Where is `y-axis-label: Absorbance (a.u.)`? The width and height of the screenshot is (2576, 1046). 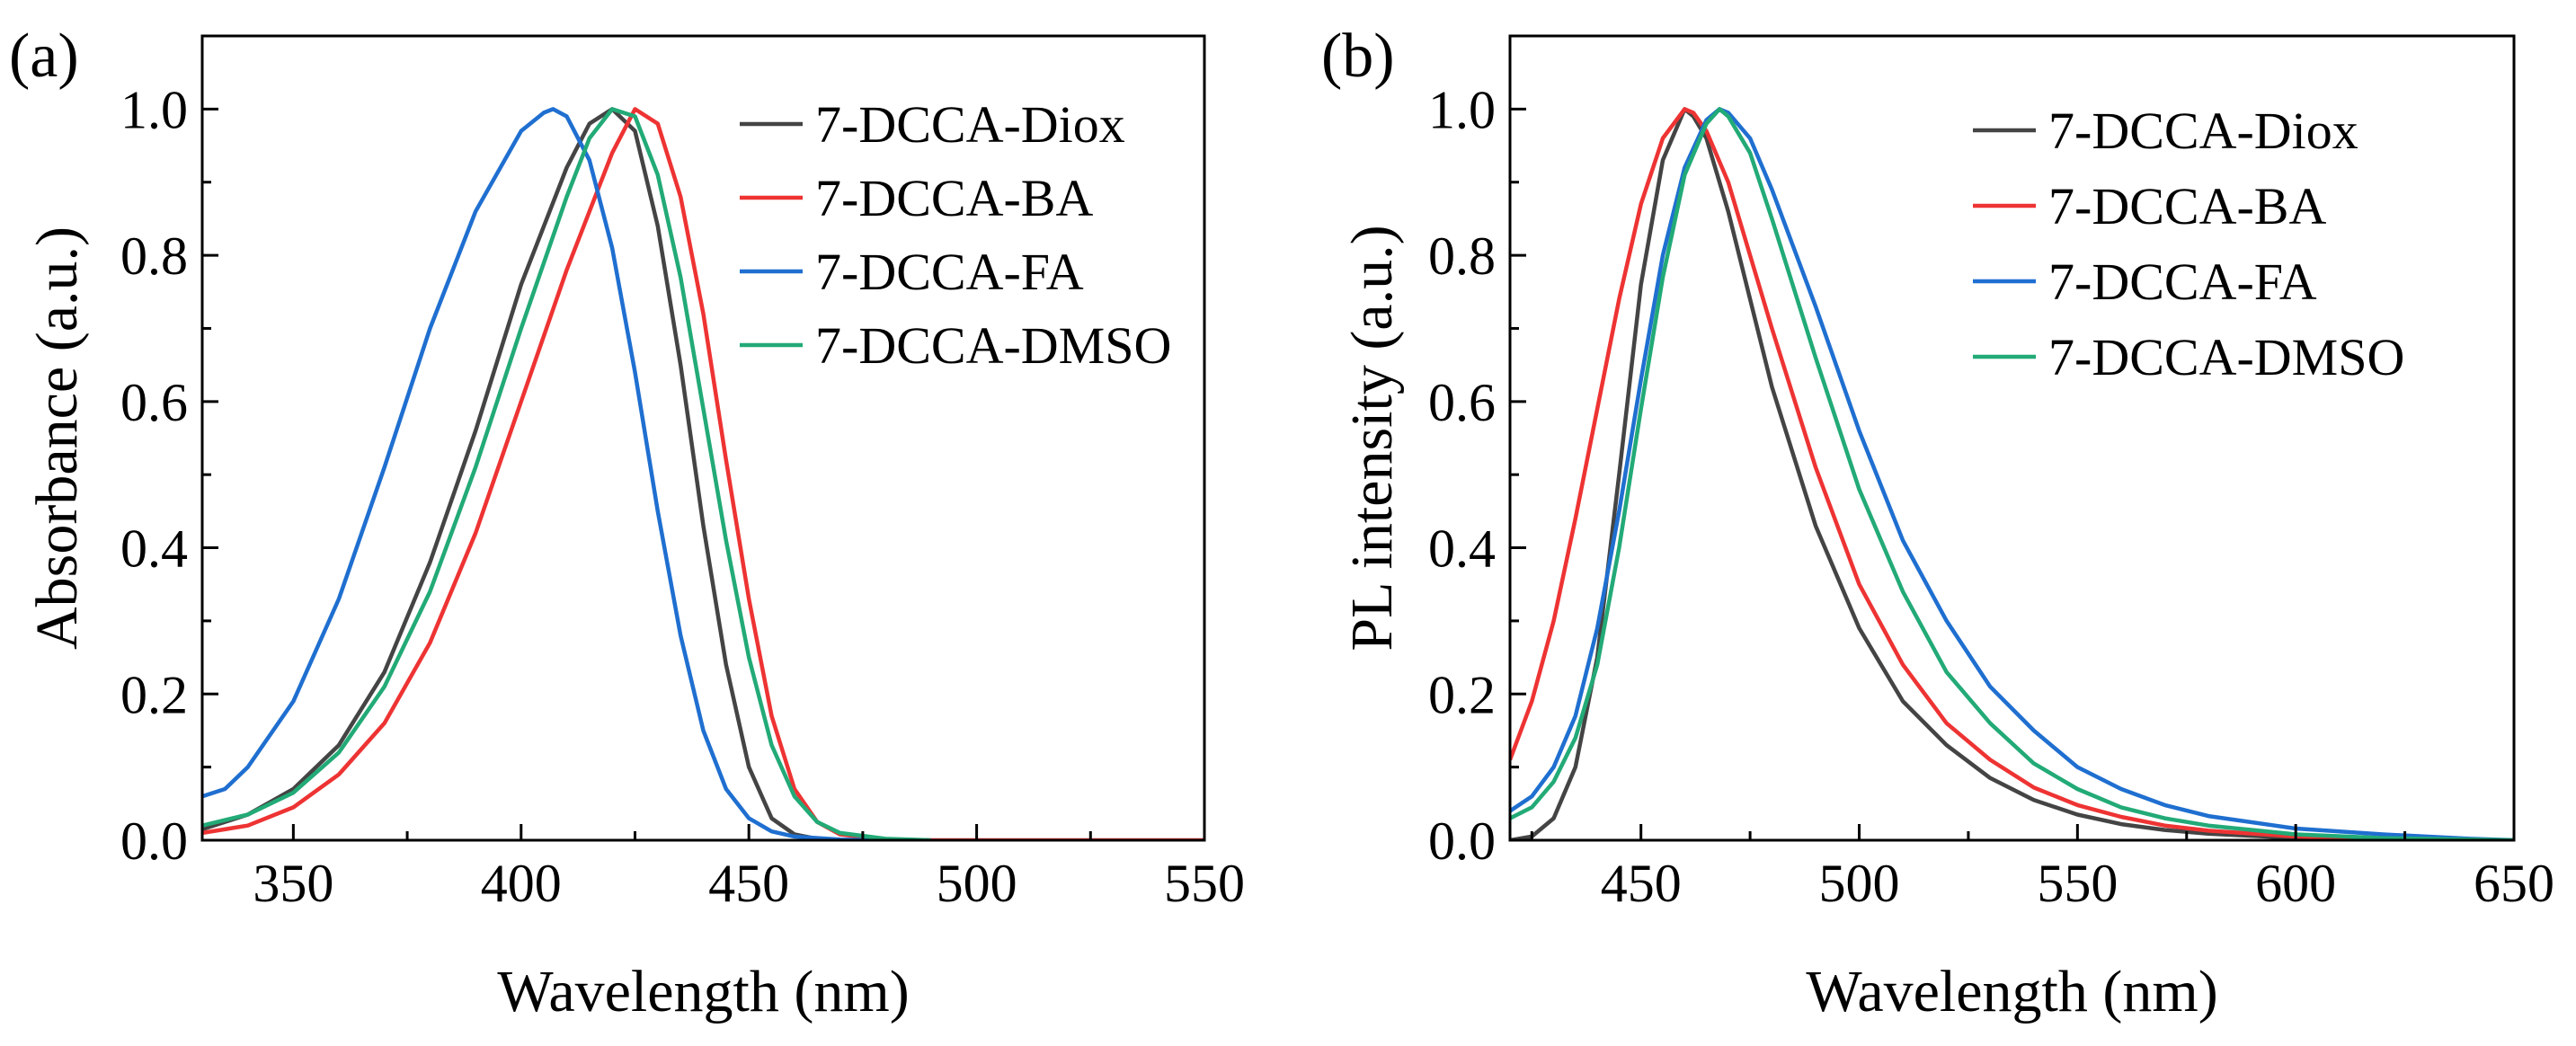 y-axis-label: Absorbance (a.u.) is located at coordinates (57, 438).